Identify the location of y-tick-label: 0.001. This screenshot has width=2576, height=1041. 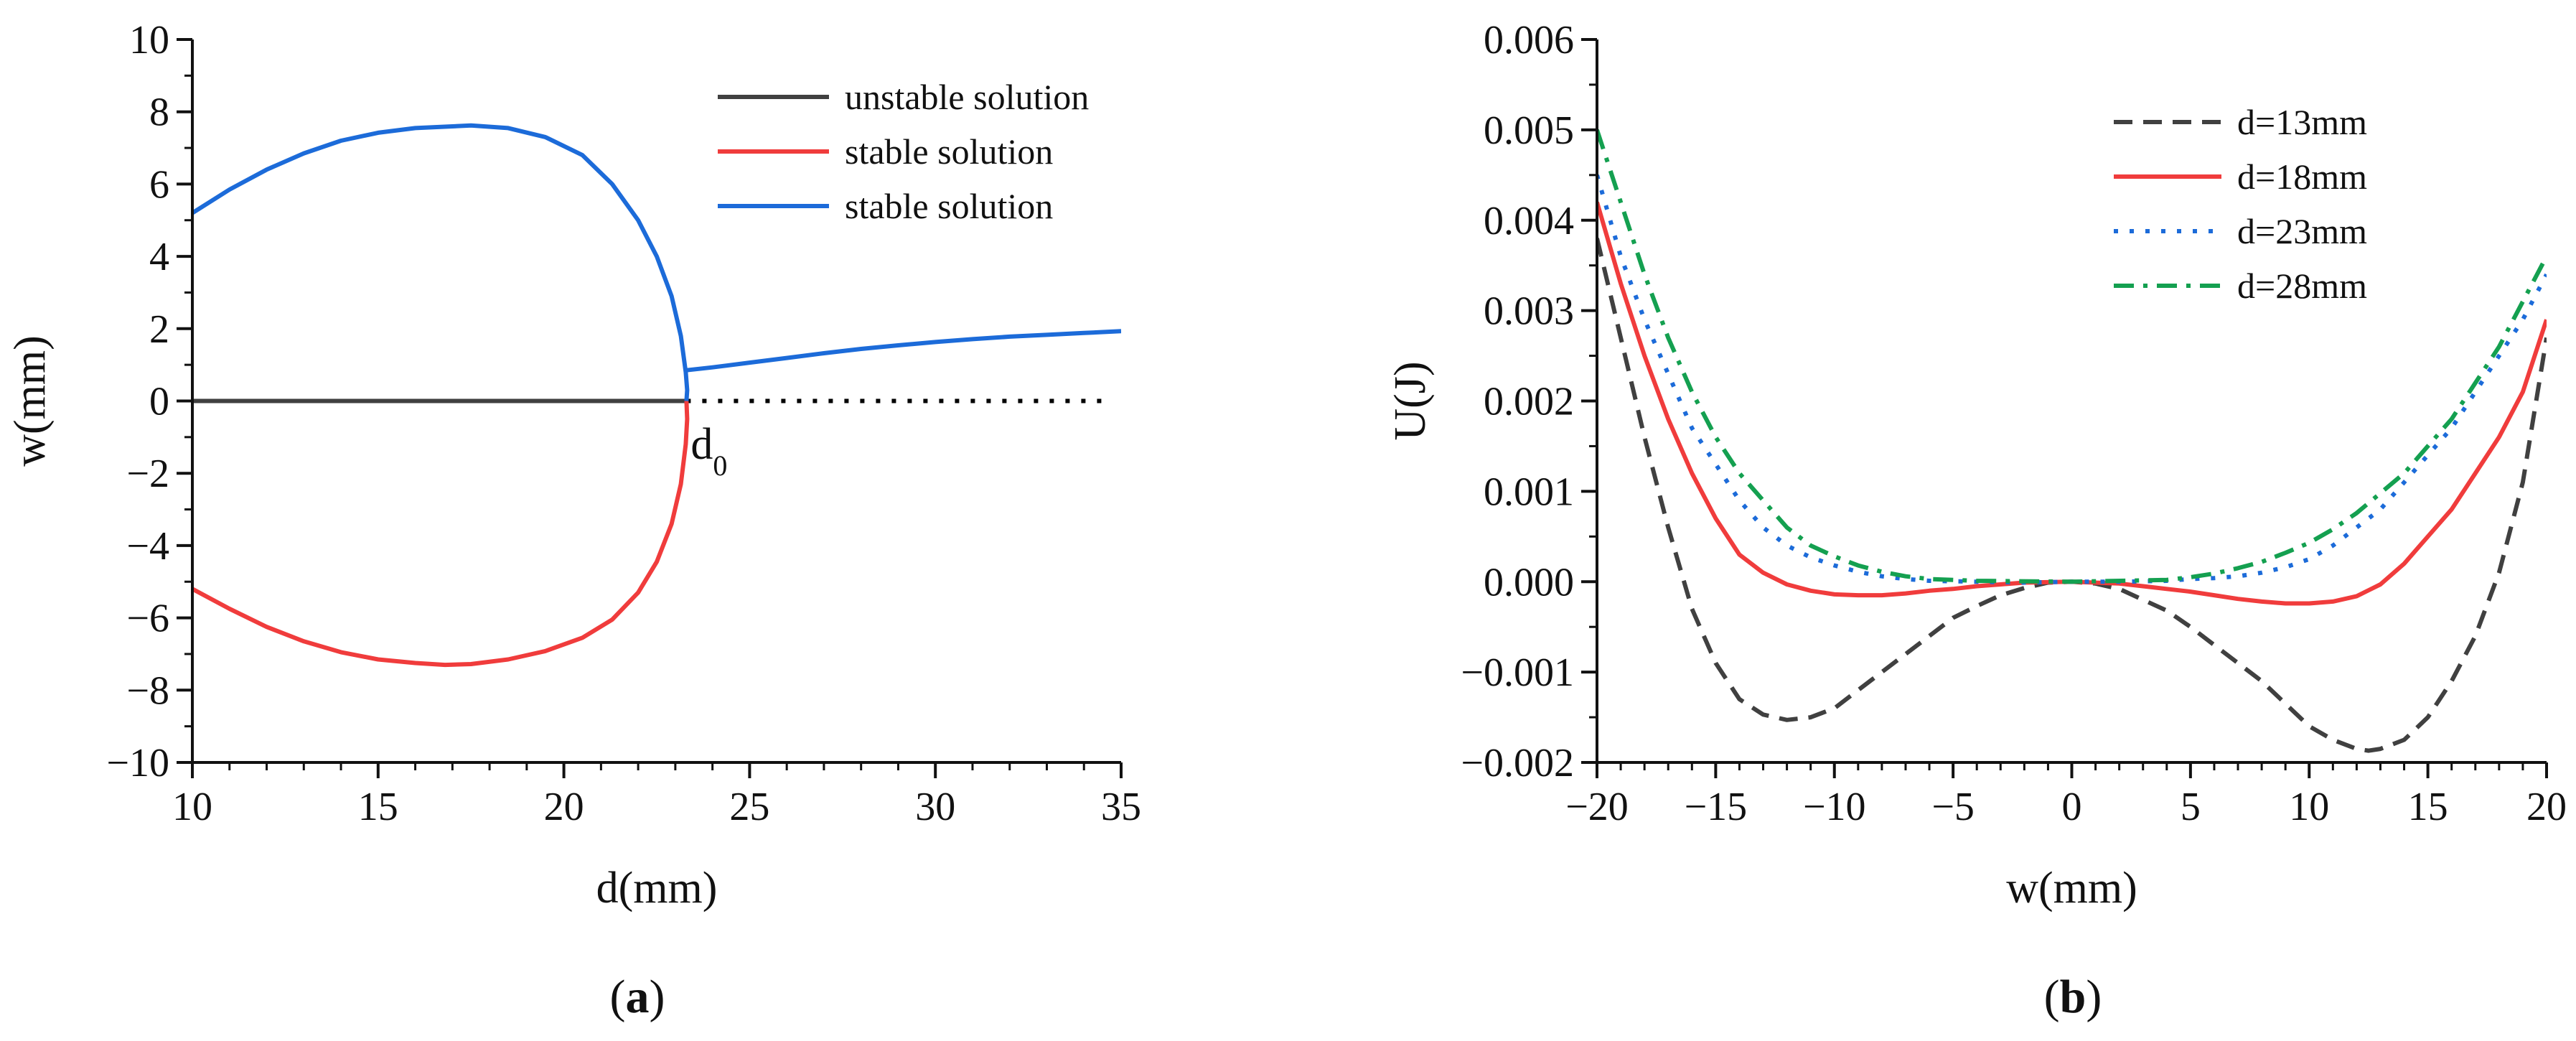
(1529, 492).